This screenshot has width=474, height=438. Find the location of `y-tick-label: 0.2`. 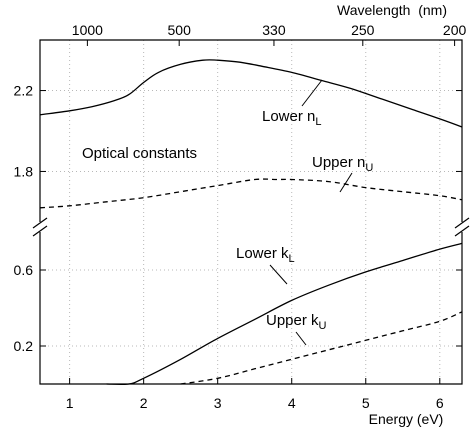

y-tick-label: 0.2 is located at coordinates (24, 346).